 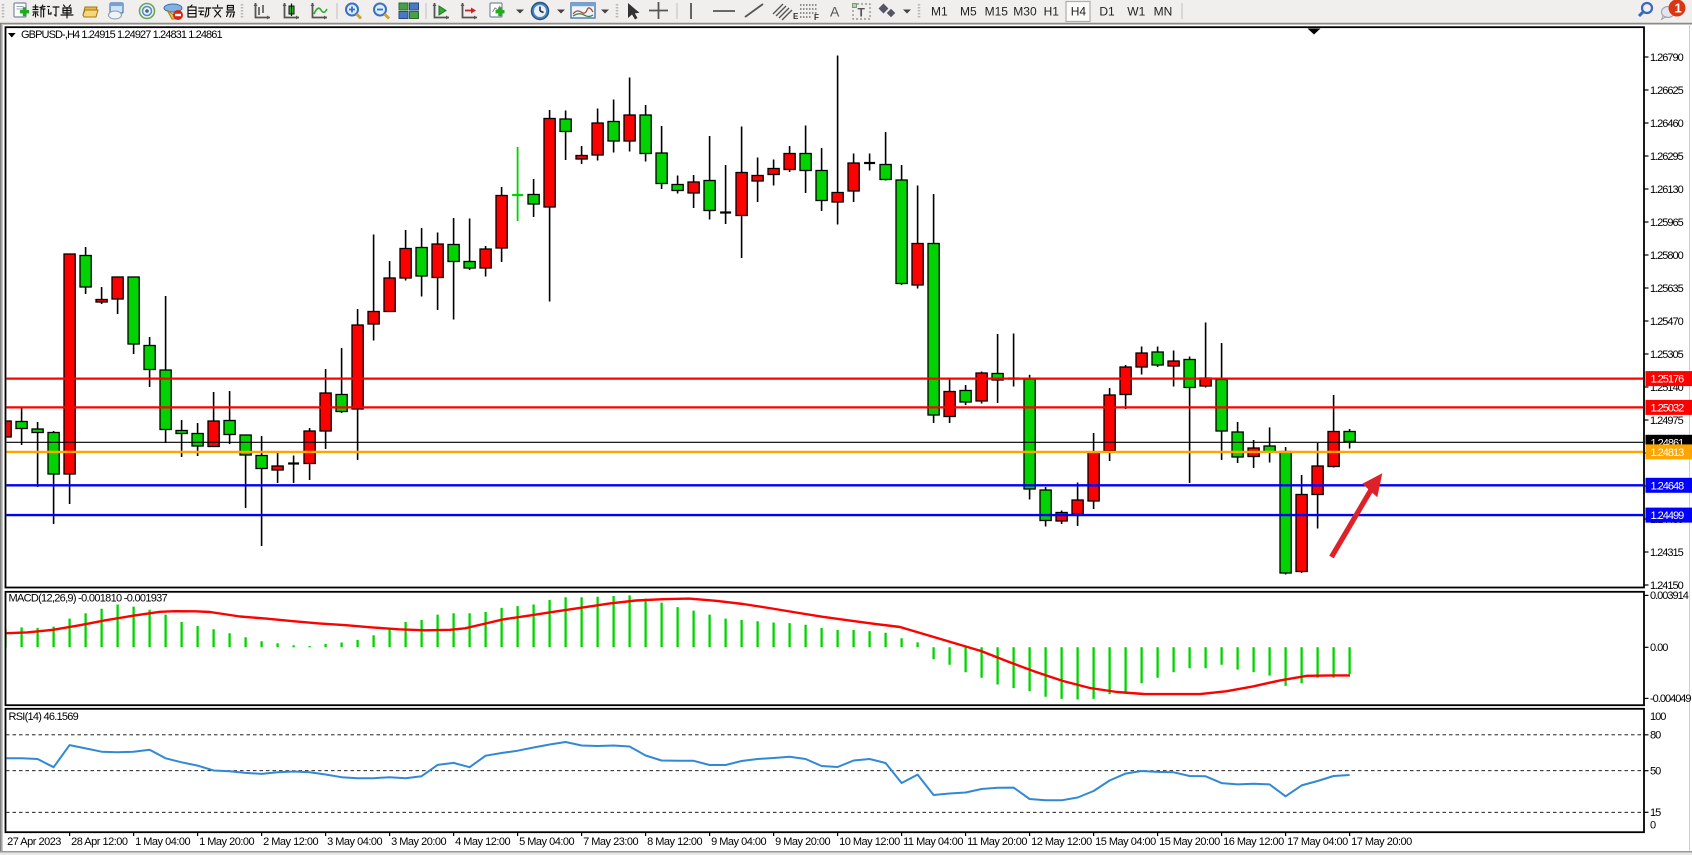 I want to click on svg-text: 0, so click(x=1653, y=825).